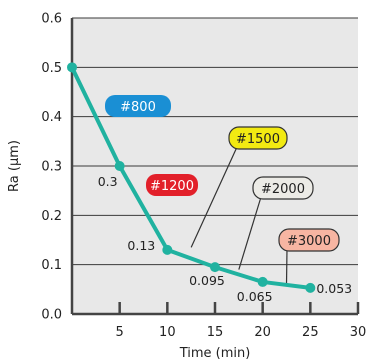  I want to click on y-axis-title: Ra (μm), so click(14, 166).